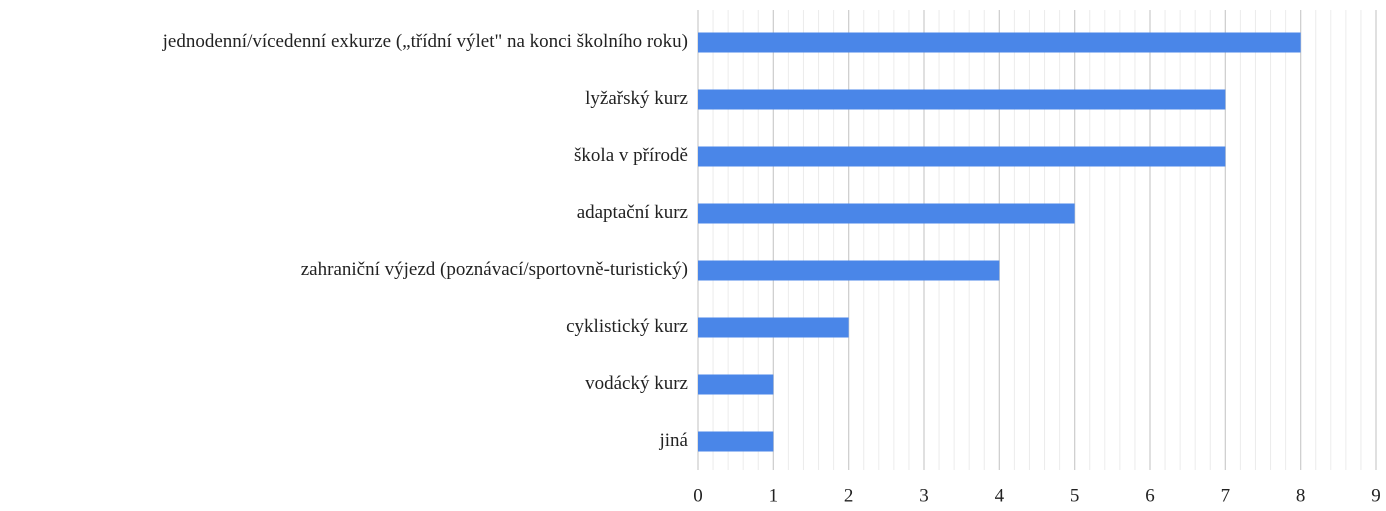 Image resolution: width=1386 pixels, height=511 pixels. I want to click on y-tick-label: cyklistický kurz, so click(627, 326).